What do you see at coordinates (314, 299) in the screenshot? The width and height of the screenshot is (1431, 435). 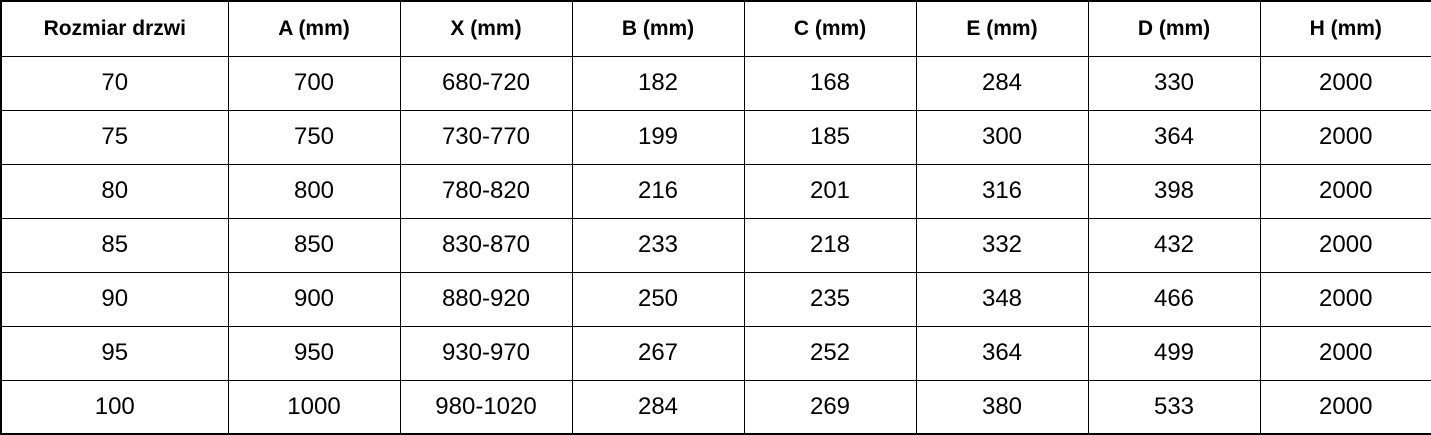 I see `table-cell: 900` at bounding box center [314, 299].